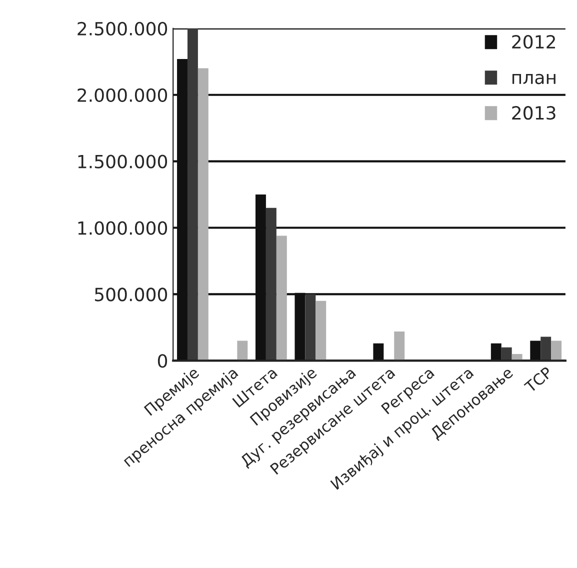  Describe the element at coordinates (533, 42) in the screenshot. I see `legend-label: 2012` at that location.